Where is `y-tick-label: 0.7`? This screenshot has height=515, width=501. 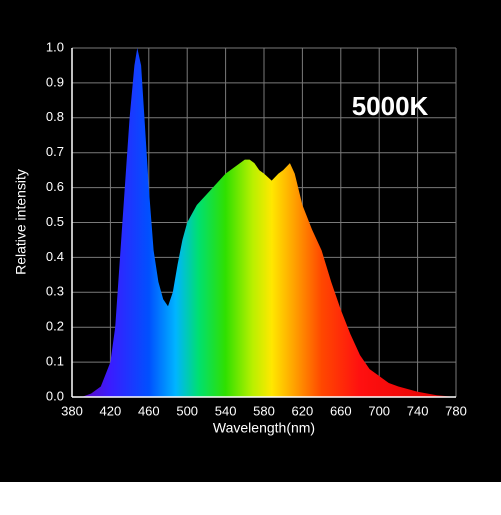 y-tick-label: 0.7 is located at coordinates (55, 151).